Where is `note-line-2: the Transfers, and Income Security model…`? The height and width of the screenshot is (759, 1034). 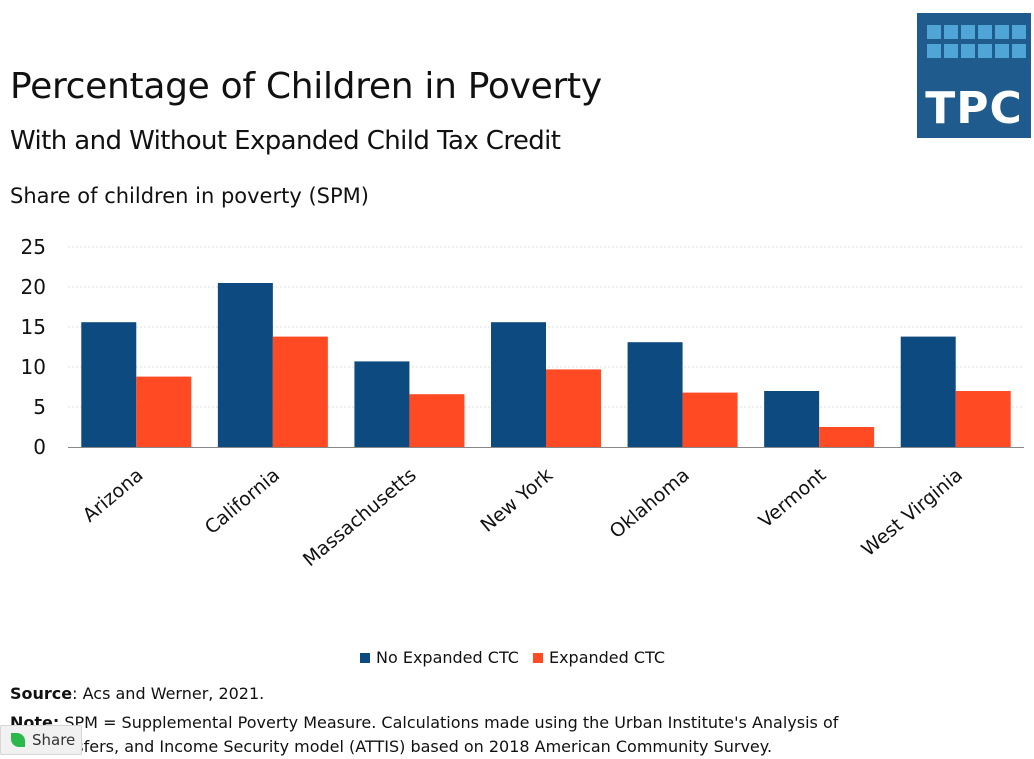 note-line-2: the Transfers, and Income Security model… is located at coordinates (391, 746).